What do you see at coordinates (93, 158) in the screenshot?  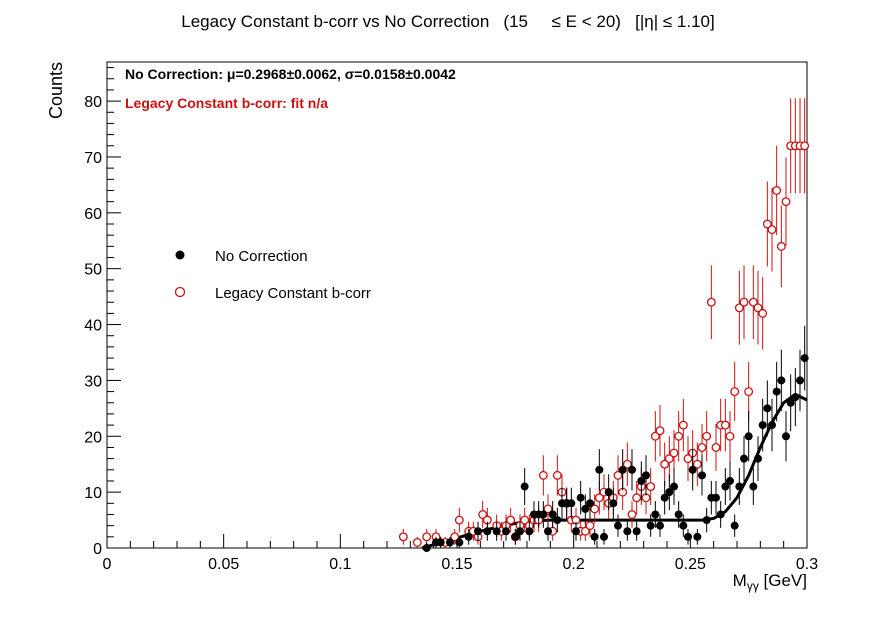 I see `y-tick-label: 70` at bounding box center [93, 158].